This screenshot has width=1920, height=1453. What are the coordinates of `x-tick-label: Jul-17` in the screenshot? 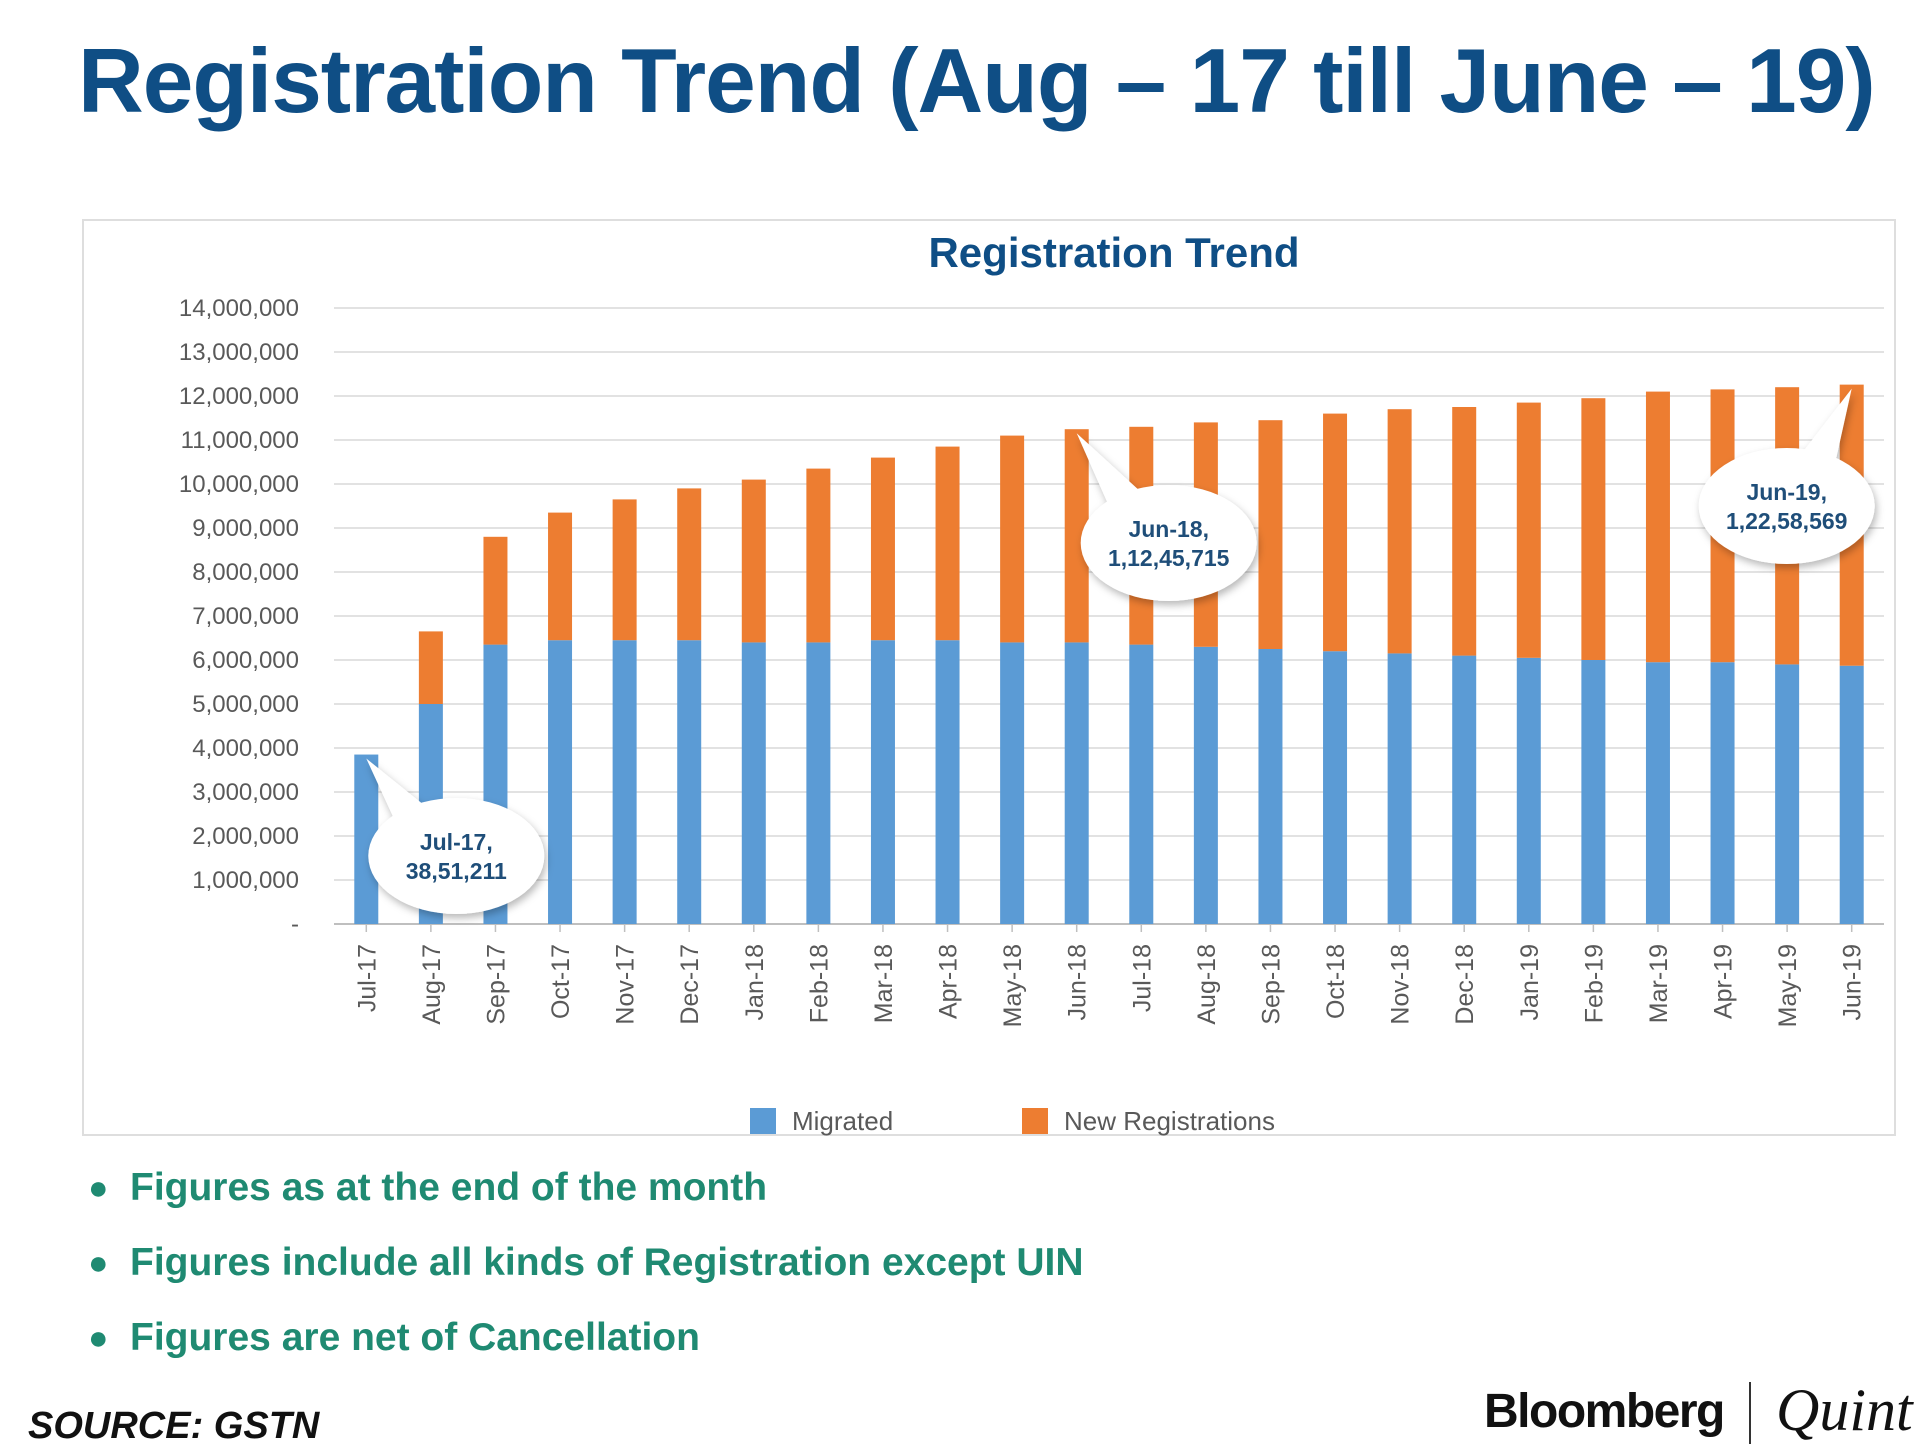 It's located at (367, 978).